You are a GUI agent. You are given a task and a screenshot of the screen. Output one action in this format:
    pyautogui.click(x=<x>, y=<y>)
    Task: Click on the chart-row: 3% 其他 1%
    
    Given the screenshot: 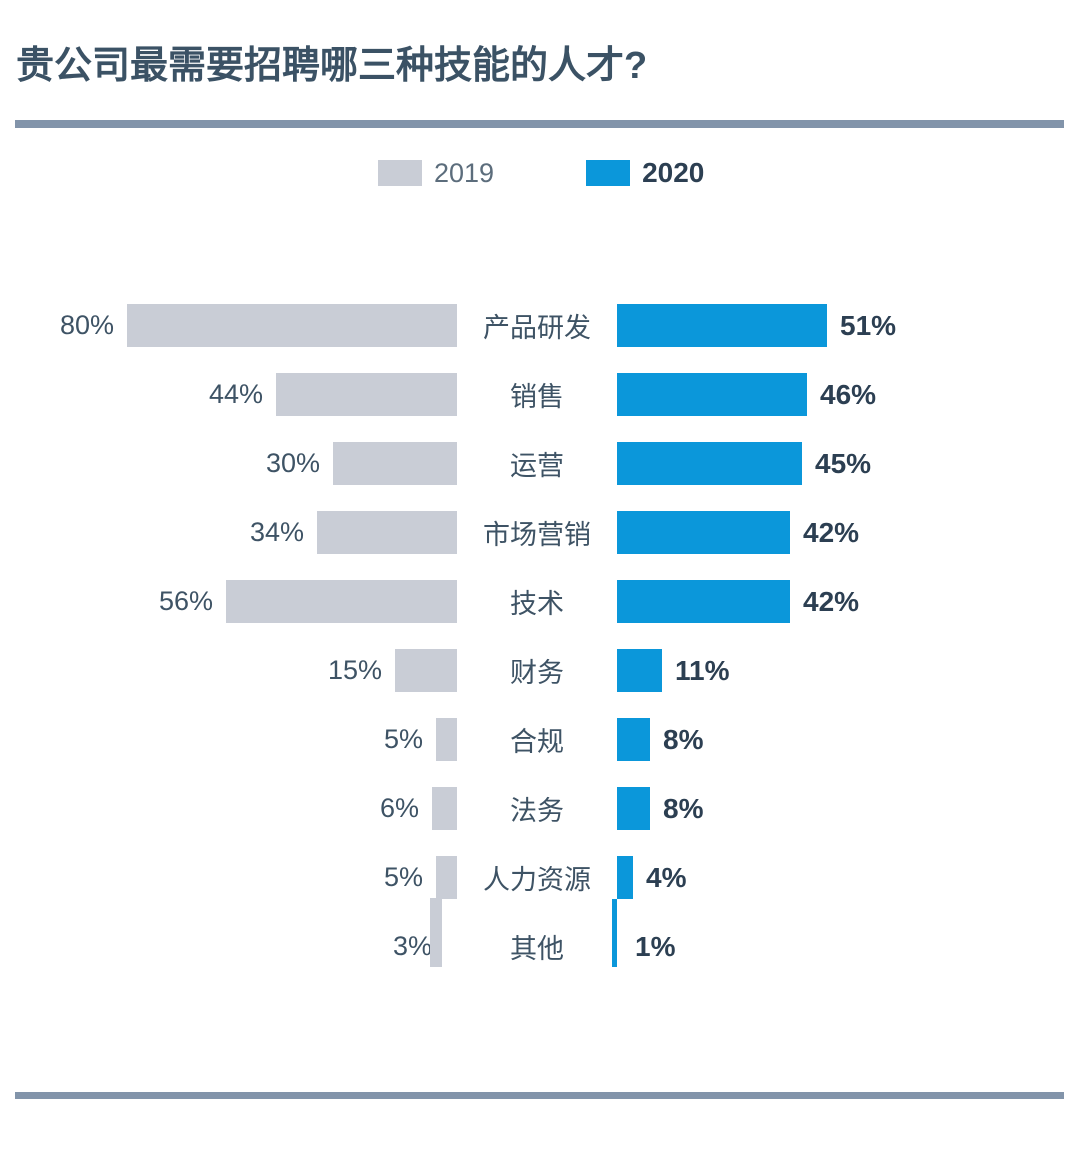 What is the action you would take?
    pyautogui.click(x=539, y=939)
    